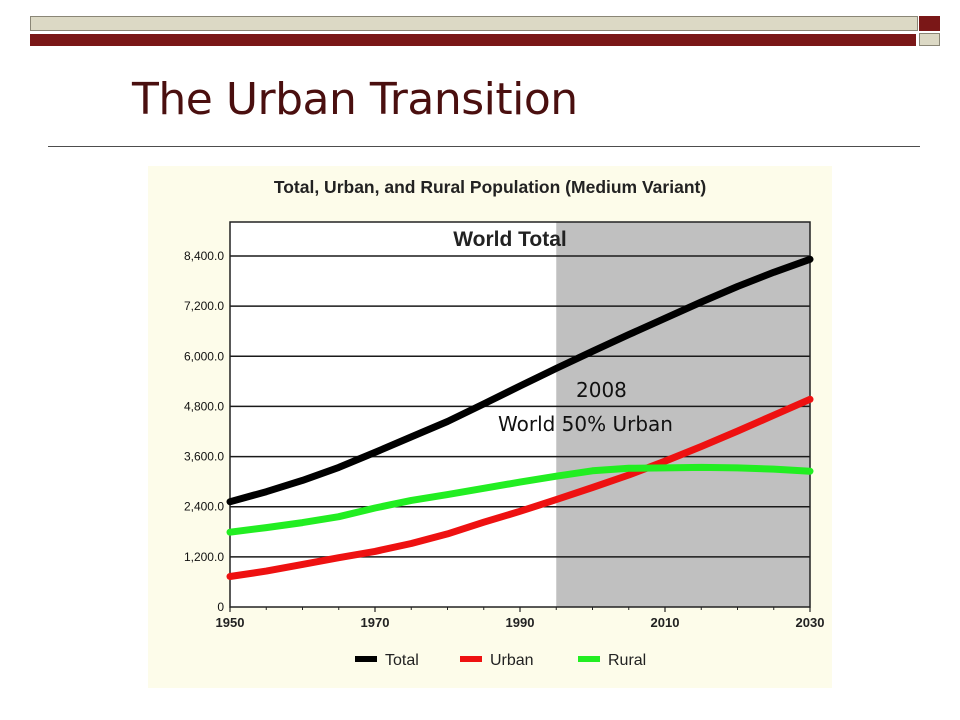 Image resolution: width=960 pixels, height=720 pixels. Describe the element at coordinates (402, 660) in the screenshot. I see `legend-label-total: Total` at that location.